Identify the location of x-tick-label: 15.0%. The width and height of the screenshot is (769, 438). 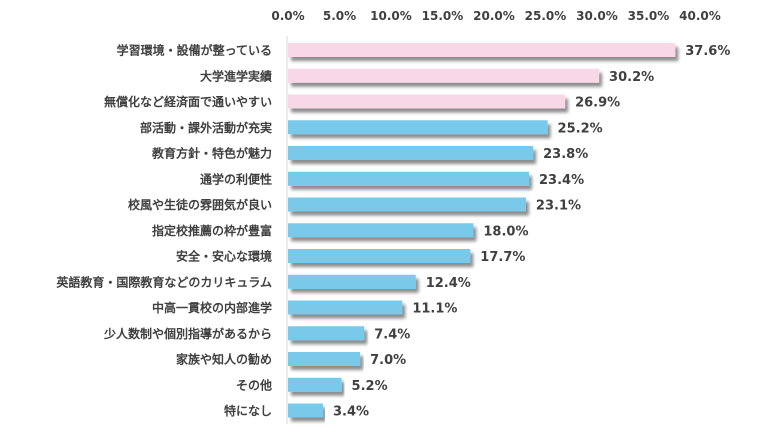
(443, 16).